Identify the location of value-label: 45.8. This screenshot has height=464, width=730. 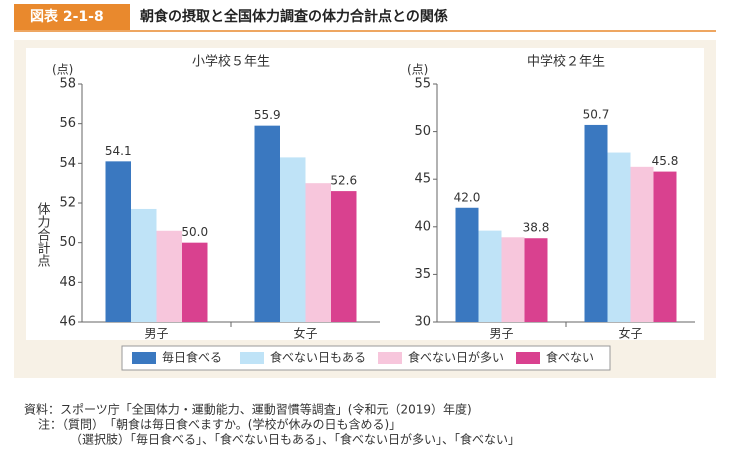
(665, 161).